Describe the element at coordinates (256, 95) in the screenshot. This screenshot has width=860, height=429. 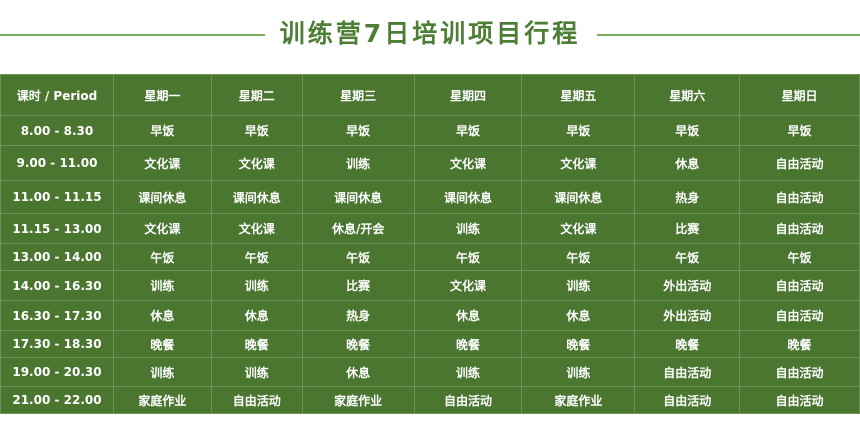
I see `header-day: 星期二` at that location.